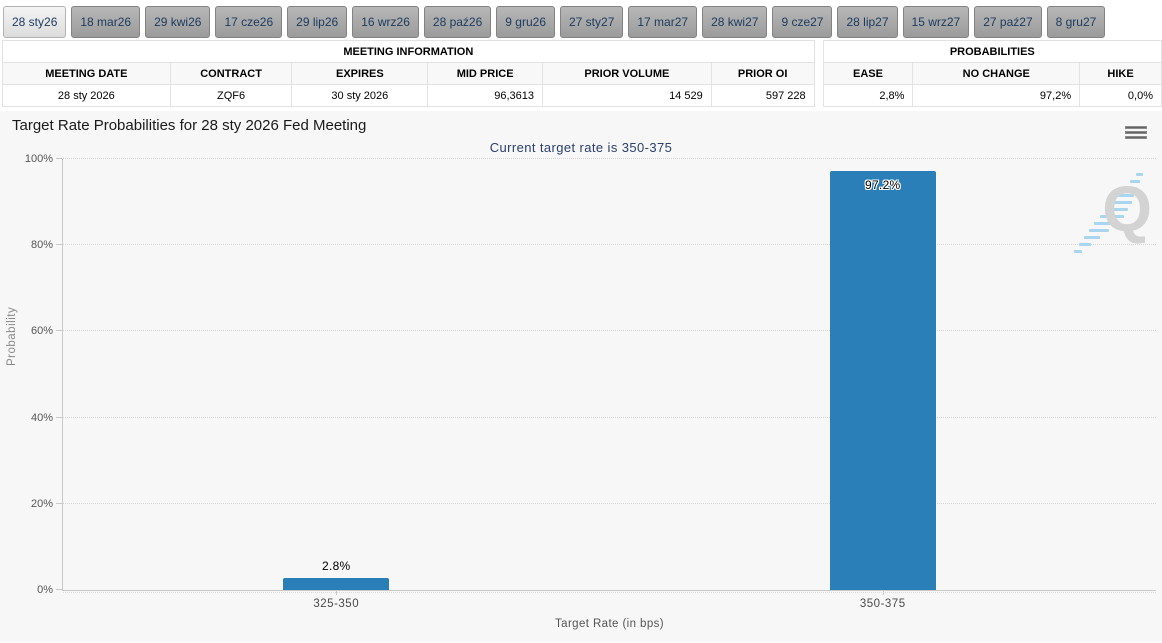  I want to click on watermark-q-logo: Q, so click(1127, 209).